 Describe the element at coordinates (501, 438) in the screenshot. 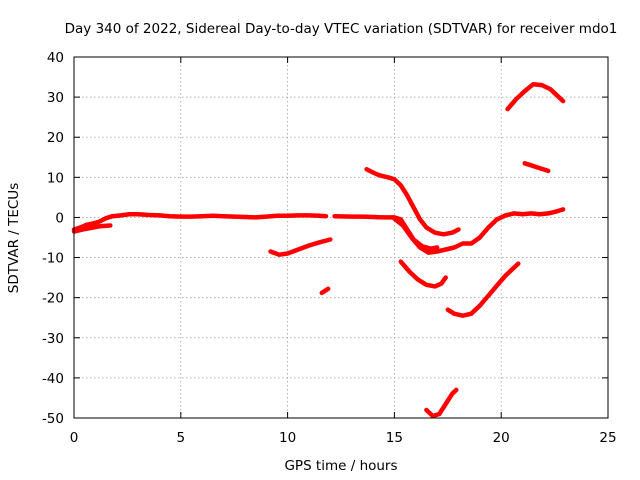

I see `x-tick-label: 20` at that location.